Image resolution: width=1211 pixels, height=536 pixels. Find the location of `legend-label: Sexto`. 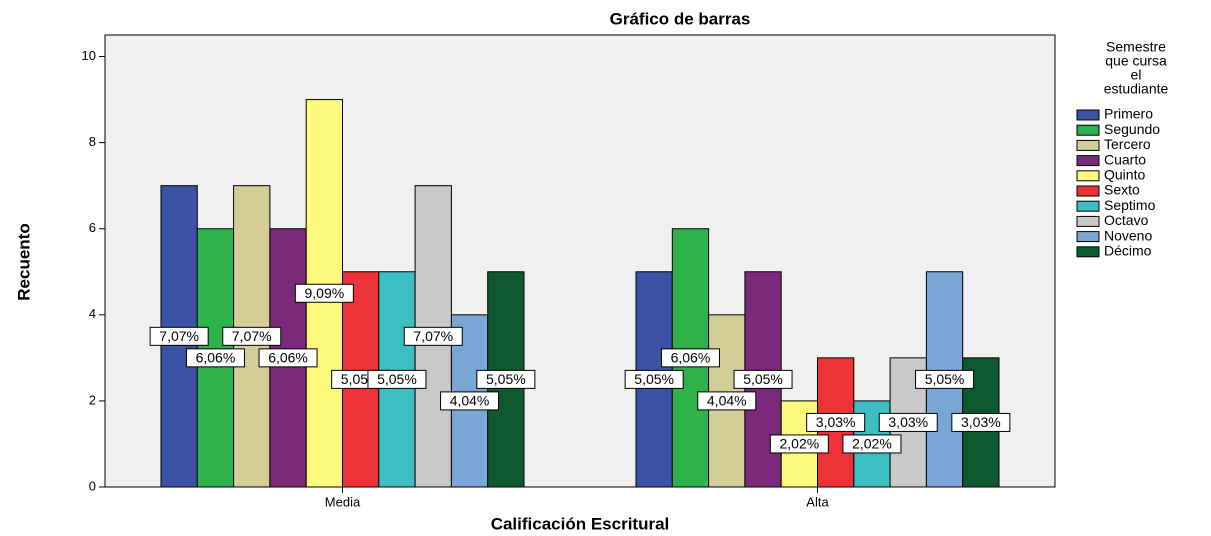

legend-label: Sexto is located at coordinates (1122, 190).